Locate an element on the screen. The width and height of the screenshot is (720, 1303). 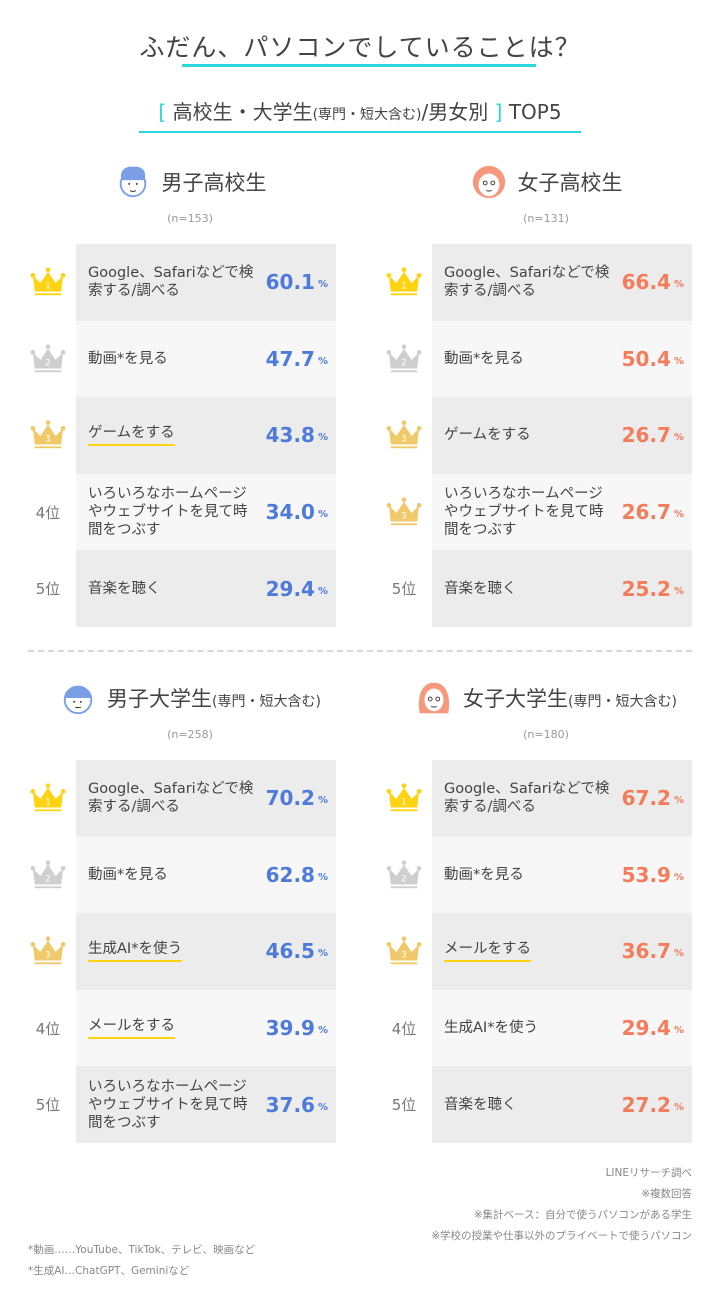
section-title: 女子高校生 is located at coordinates (570, 182).